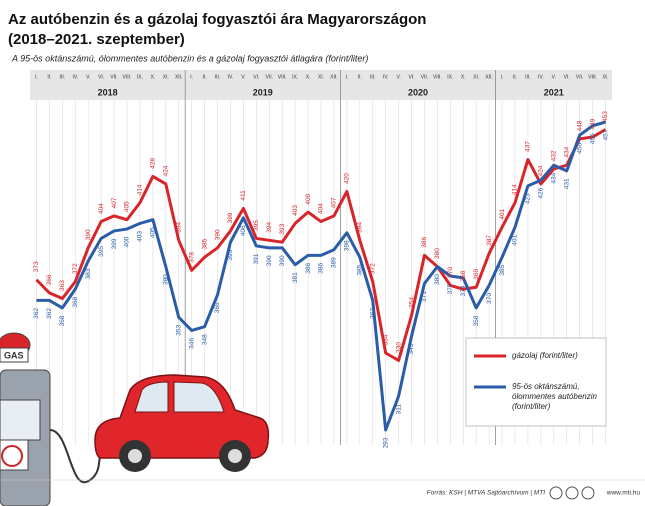 The image size is (645, 506). I want to click on data-label: 293, so click(385, 442).